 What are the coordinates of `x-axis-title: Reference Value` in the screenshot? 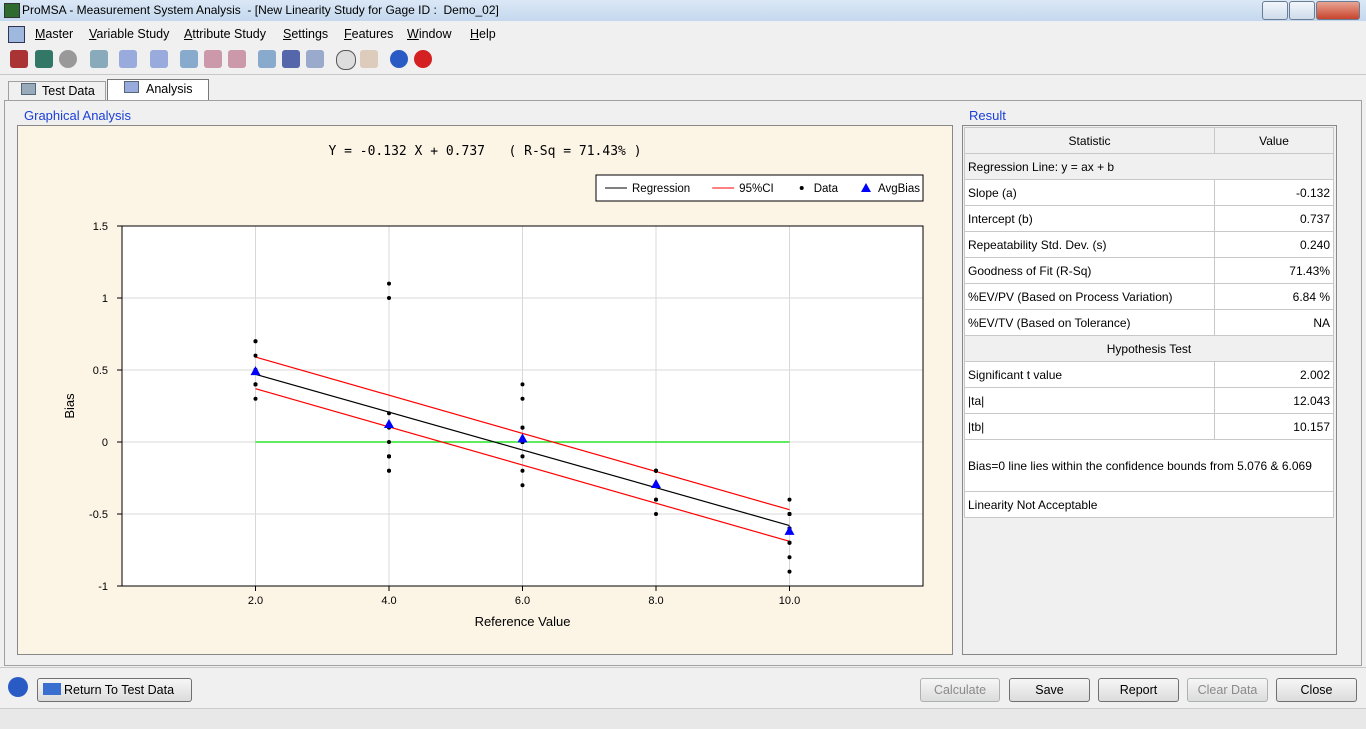 It's located at (523, 621).